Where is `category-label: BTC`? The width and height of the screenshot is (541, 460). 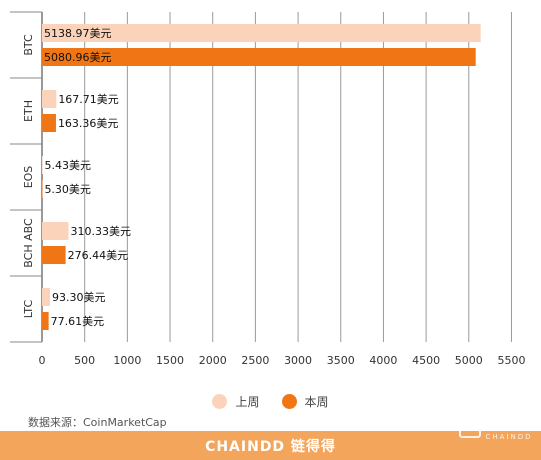 category-label: BTC is located at coordinates (28, 45).